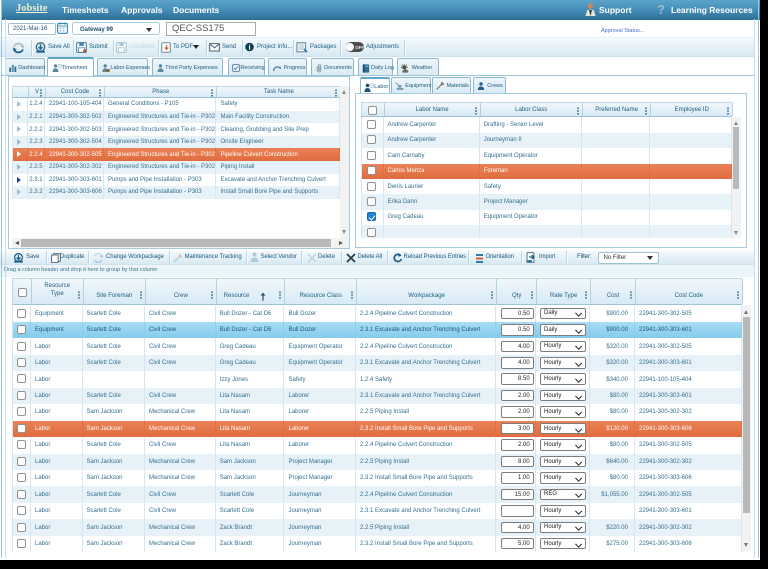 Image resolution: width=768 pixels, height=569 pixels. I want to click on svg-text: i, so click(249, 46).